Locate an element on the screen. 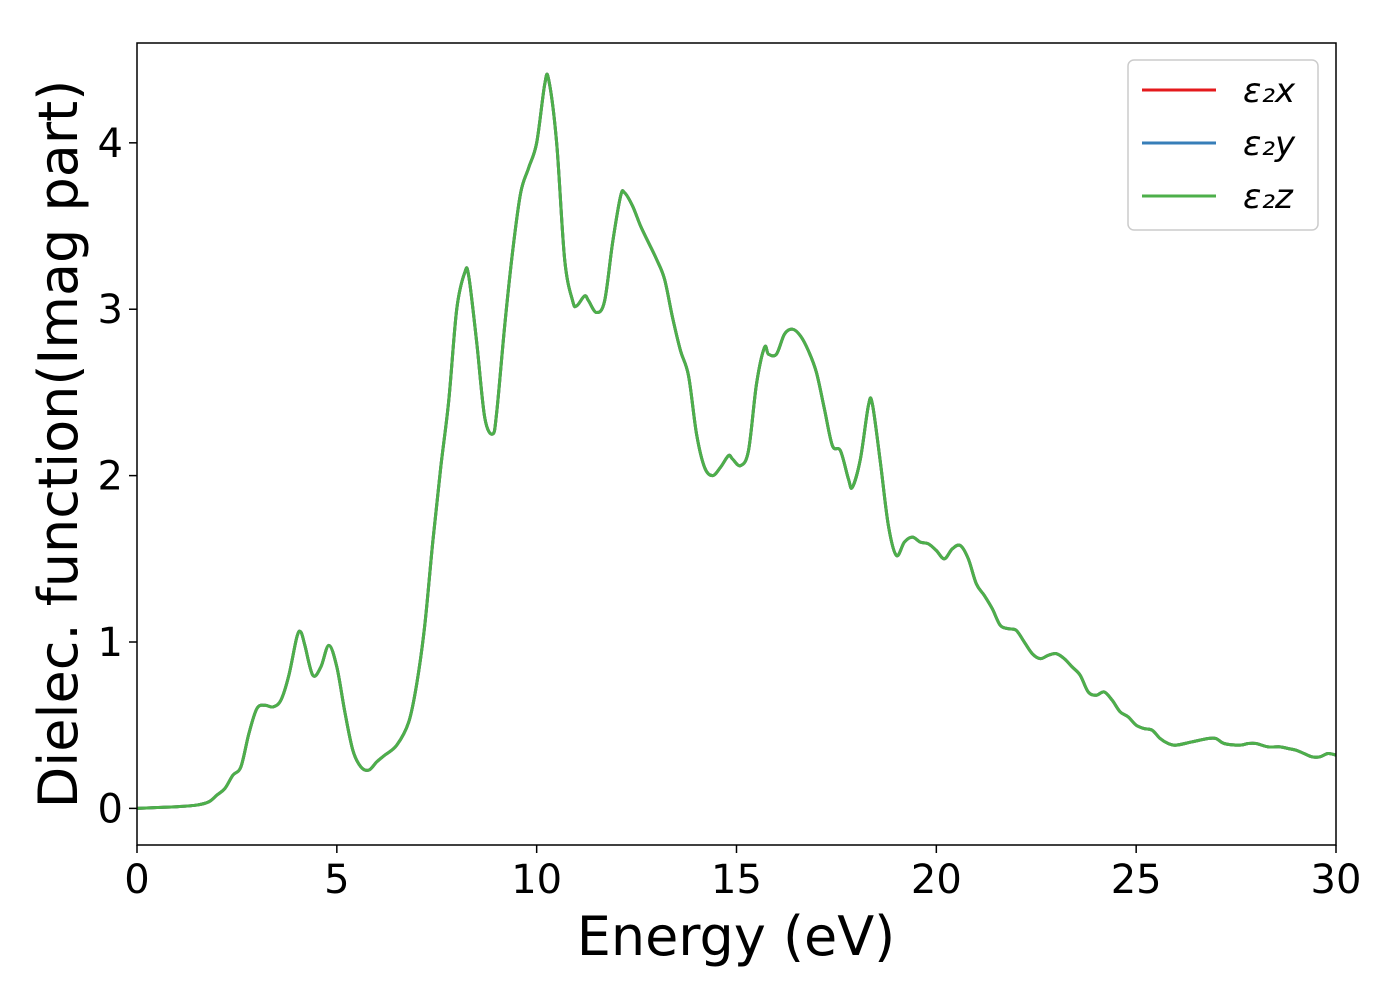 Image resolution: width=1400 pixels, height=1000 pixels. y-axis: 0 1 2 3 4 is located at coordinates (117, 476).